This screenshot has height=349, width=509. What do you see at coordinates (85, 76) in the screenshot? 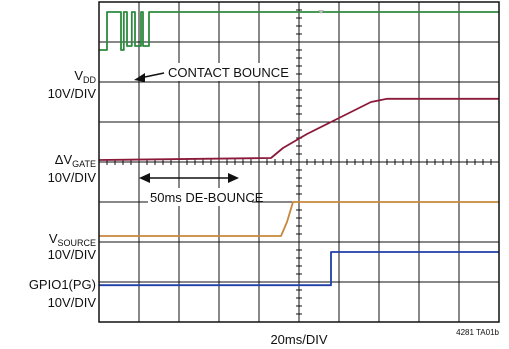
I see `vdd-label: VDD` at bounding box center [85, 76].